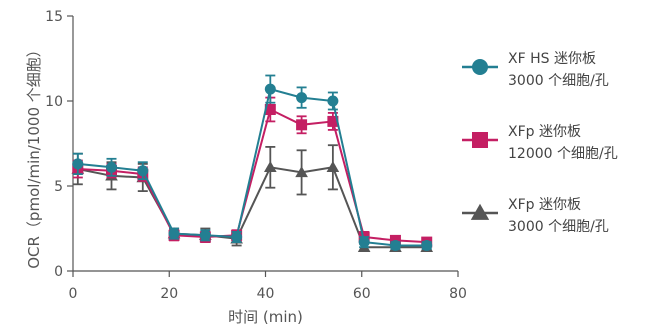  I want to click on y-tick-label-5: 5, so click(58, 187).